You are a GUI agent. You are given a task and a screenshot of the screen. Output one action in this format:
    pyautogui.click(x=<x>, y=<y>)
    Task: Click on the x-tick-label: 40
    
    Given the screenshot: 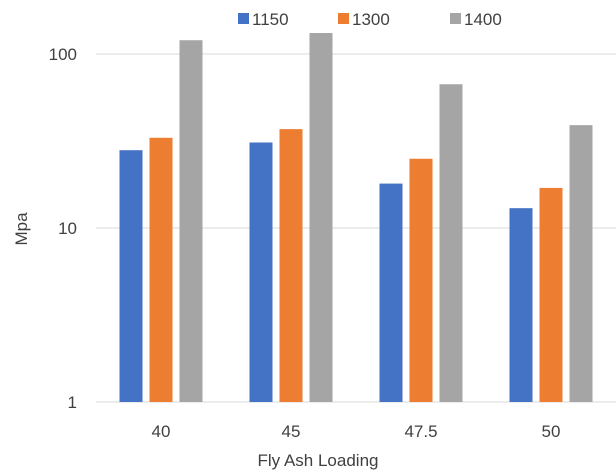 What is the action you would take?
    pyautogui.click(x=161, y=431)
    